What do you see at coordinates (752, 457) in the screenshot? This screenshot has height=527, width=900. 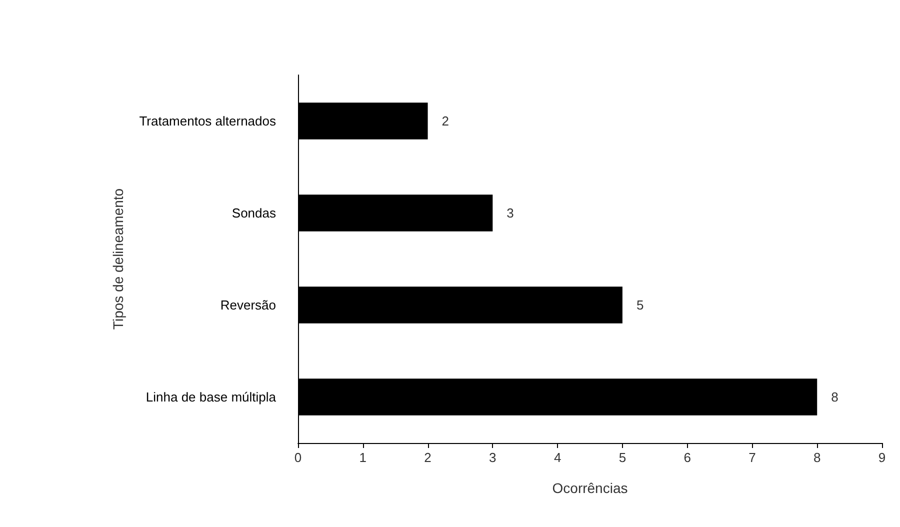 I see `x-tick-label: 7` at bounding box center [752, 457].